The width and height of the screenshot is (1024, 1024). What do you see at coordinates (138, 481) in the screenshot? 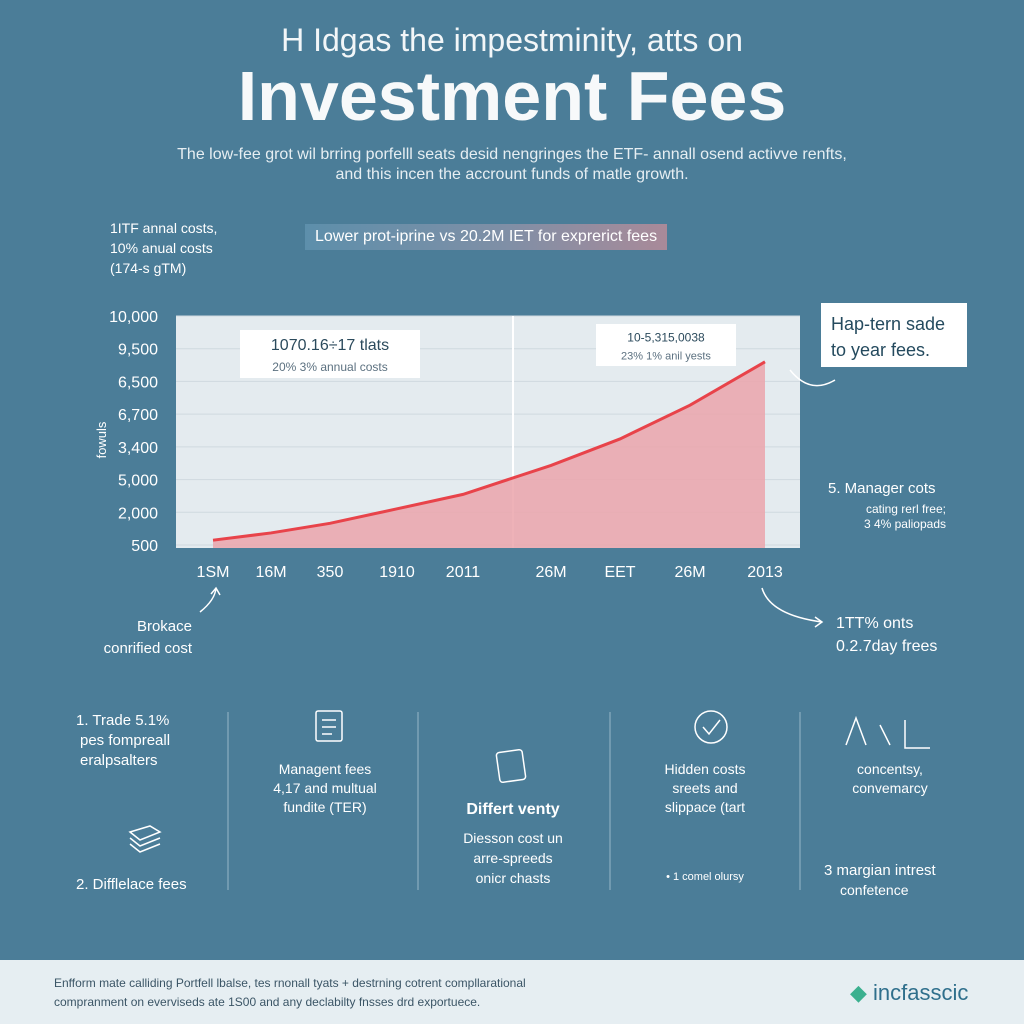
I see `y-tick-label: 5,000` at bounding box center [138, 481].